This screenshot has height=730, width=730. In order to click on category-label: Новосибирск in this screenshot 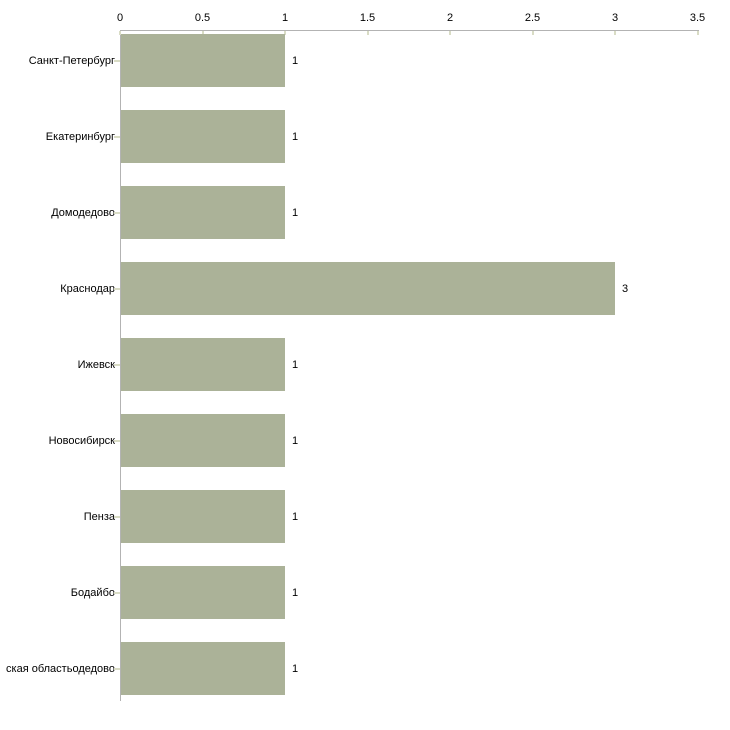, I will do `click(81, 440)`.